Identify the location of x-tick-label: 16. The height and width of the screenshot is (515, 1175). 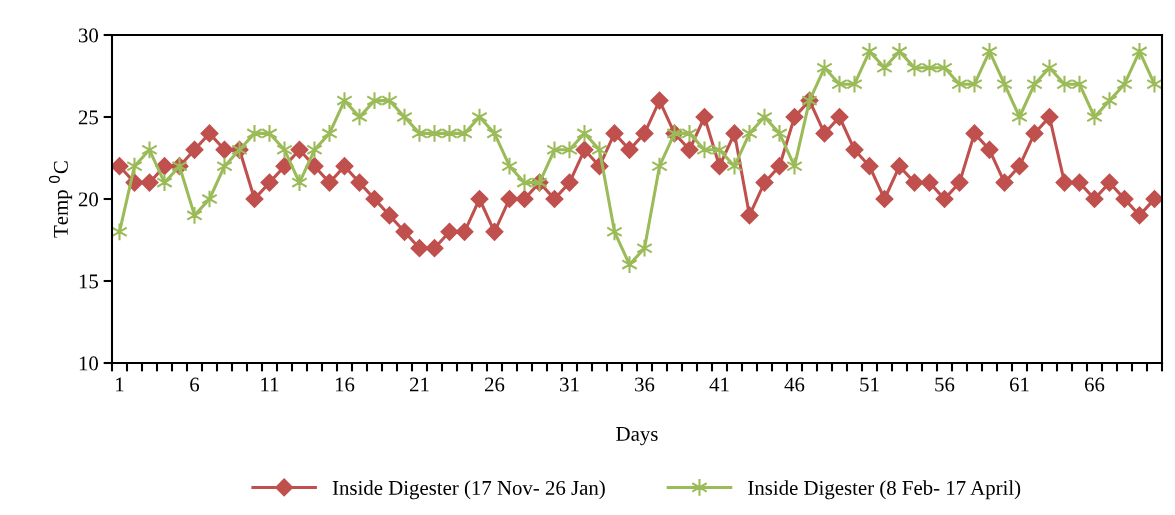
(345, 384).